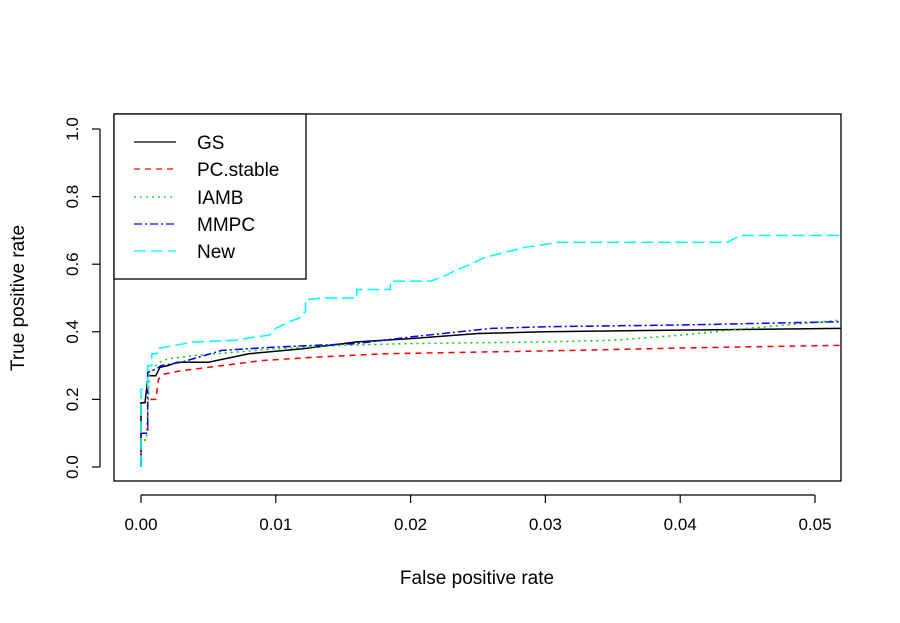 The image size is (900, 623). Describe the element at coordinates (81, 298) in the screenshot. I see `y-ticks: 0.0 0.2 0.4 0.6 0.8 1.0` at that location.